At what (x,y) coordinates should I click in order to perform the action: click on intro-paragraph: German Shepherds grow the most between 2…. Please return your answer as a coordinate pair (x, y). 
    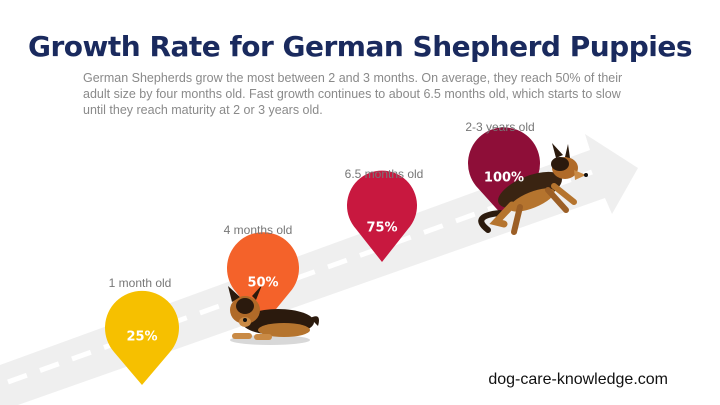
    Looking at the image, I should click on (353, 94).